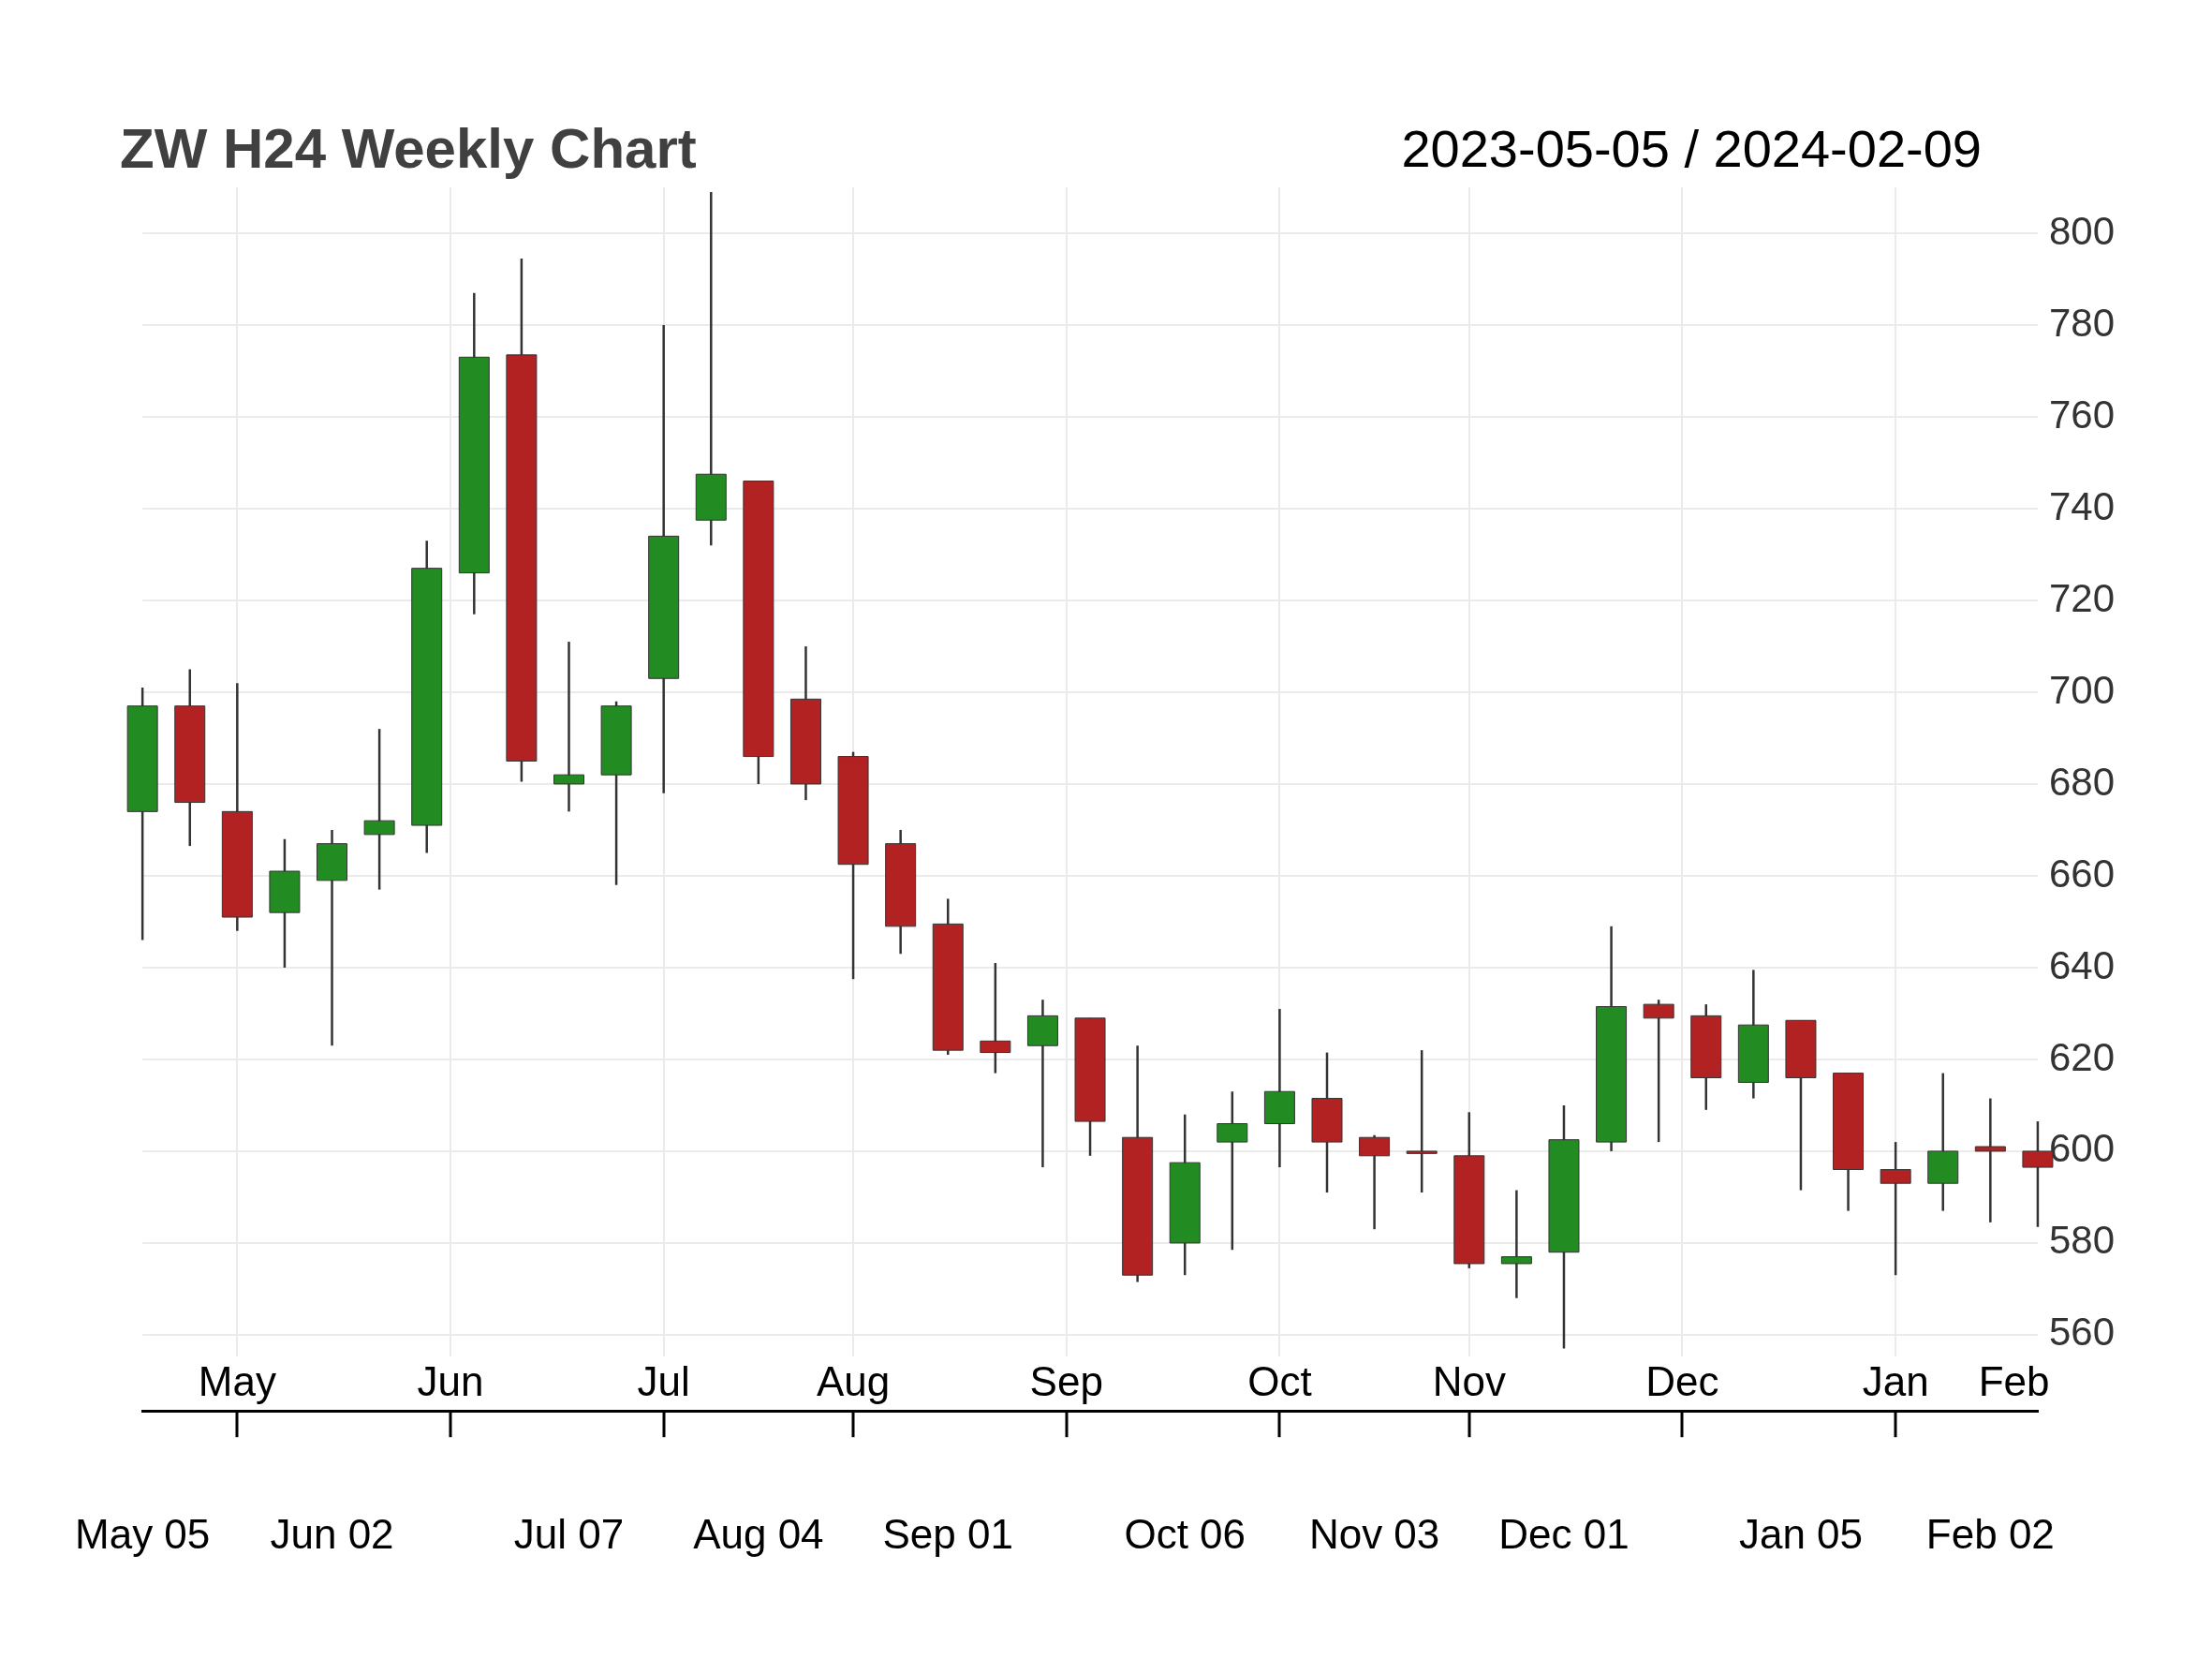  Describe the element at coordinates (237, 1380) in the screenshot. I see `x2-tick-label: May` at that location.